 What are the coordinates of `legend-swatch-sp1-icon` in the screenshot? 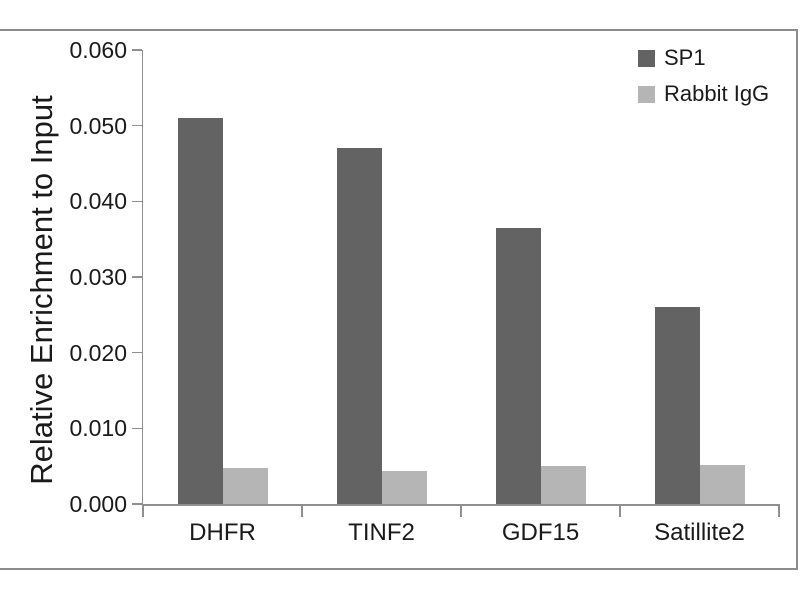 It's located at (646, 58).